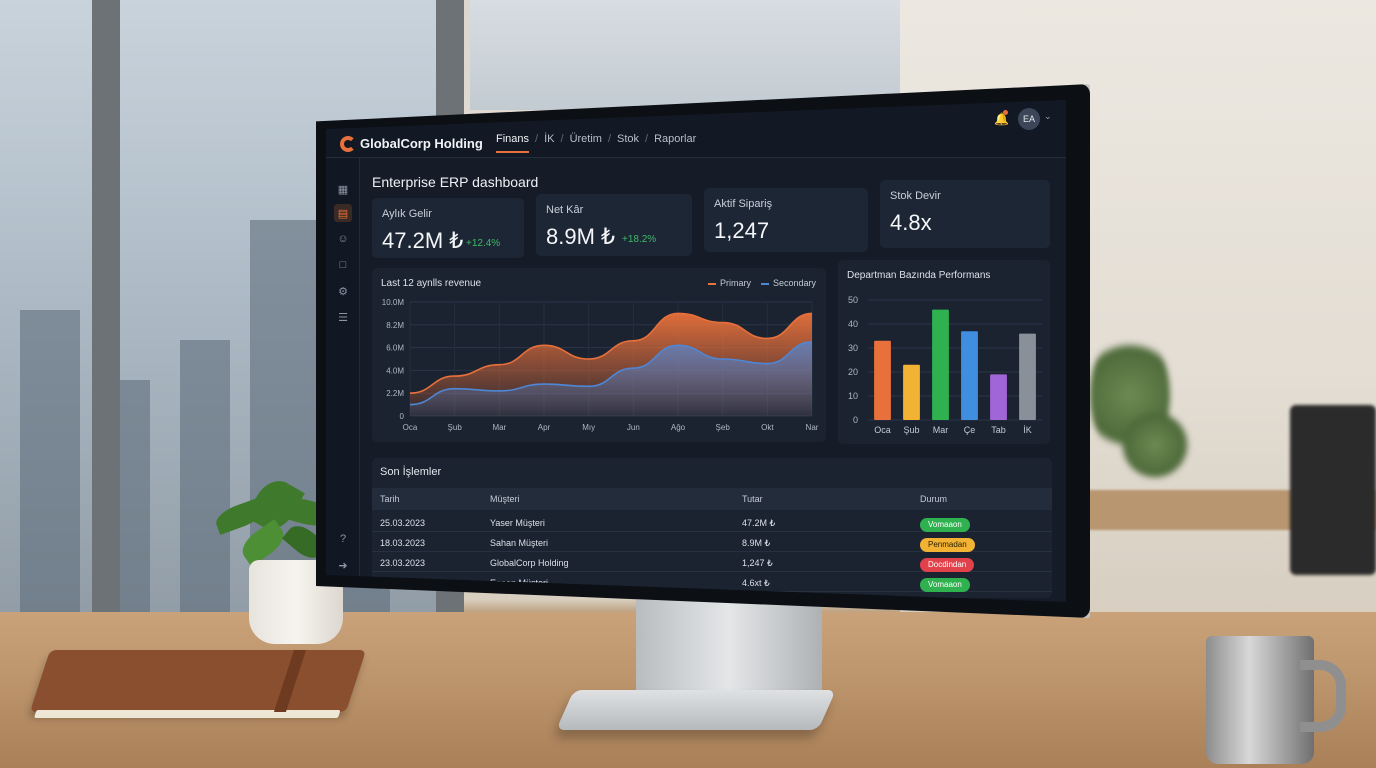 This screenshot has width=1376, height=768. Describe the element at coordinates (403, 543) in the screenshot. I see `cell-date: 18.03.2023` at that location.